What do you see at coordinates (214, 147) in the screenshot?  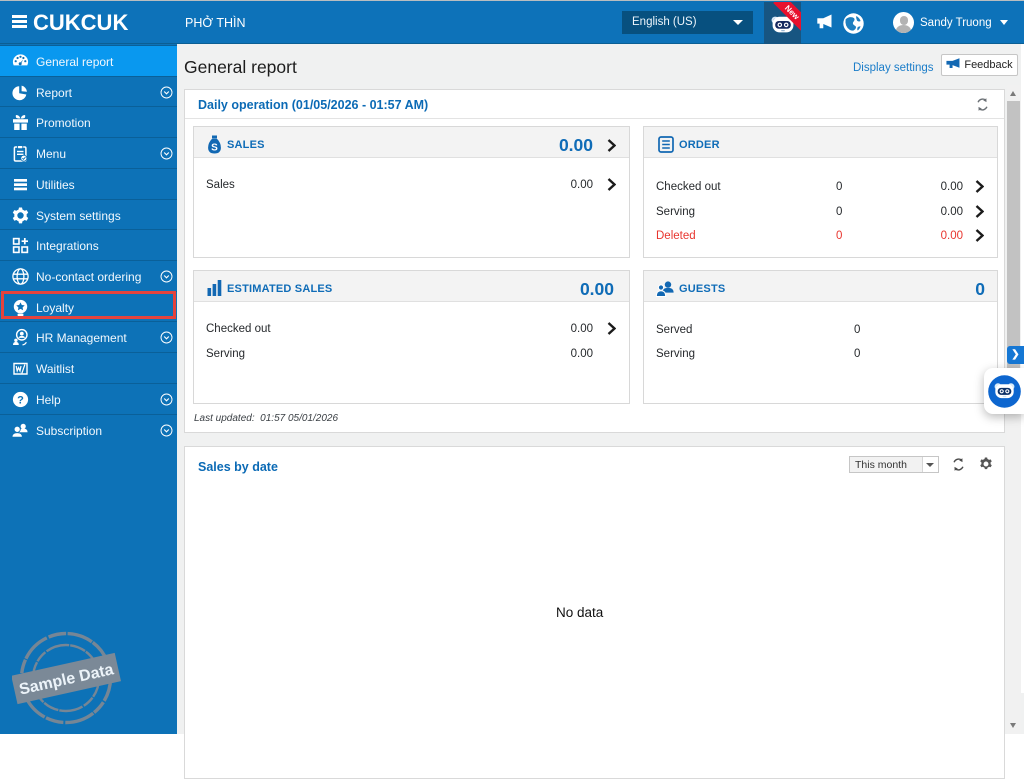 I see `svg-text: S` at bounding box center [214, 147].